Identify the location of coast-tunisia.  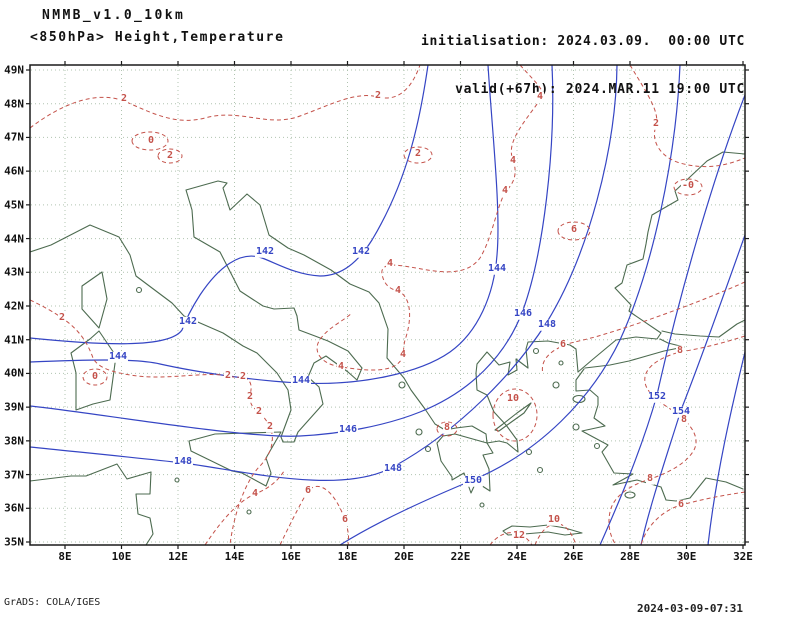
(92, 504).